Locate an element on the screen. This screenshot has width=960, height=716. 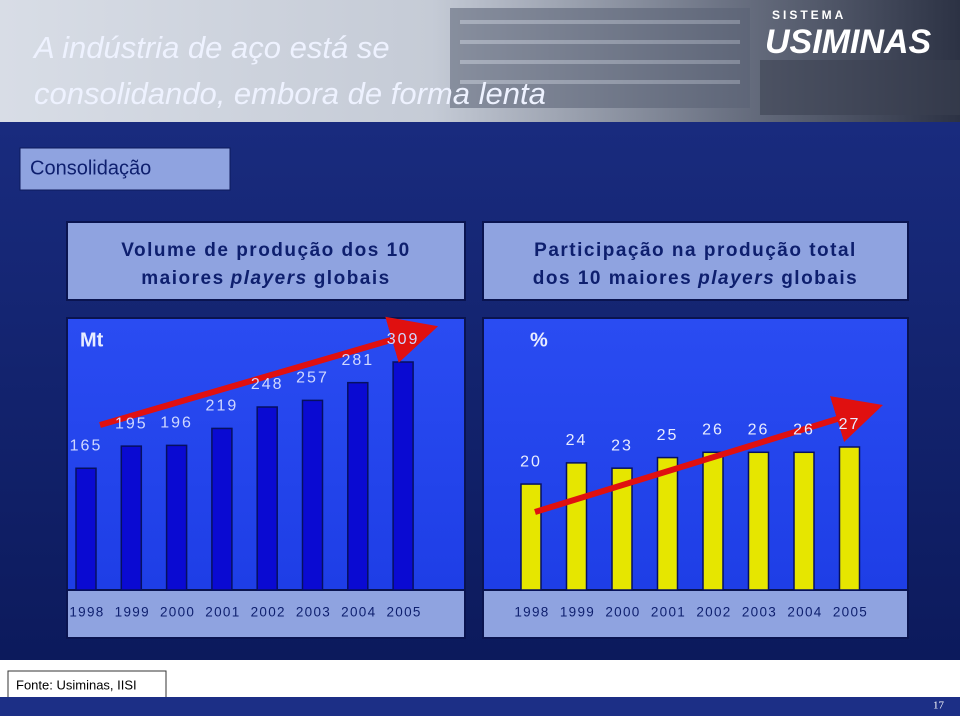
chart-title-part: Volume de produção dos 10 is located at coordinates (265, 250).